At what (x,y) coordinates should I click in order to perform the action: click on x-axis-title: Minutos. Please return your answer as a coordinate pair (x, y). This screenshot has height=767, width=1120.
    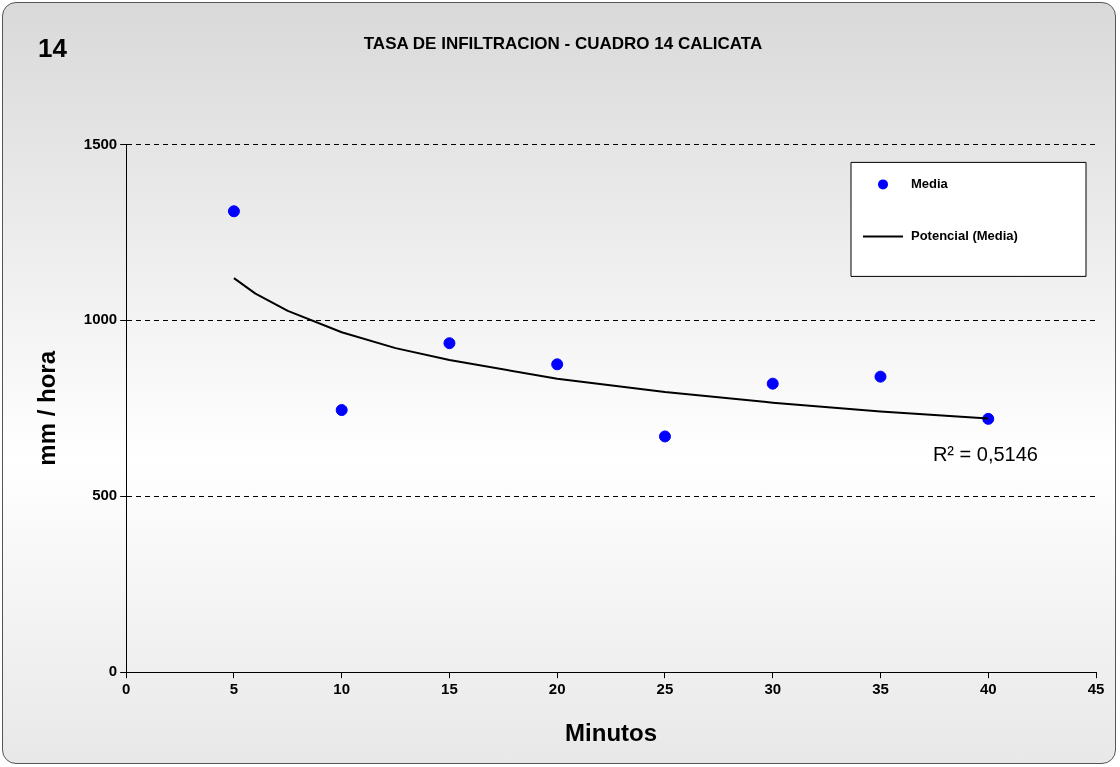
    Looking at the image, I should click on (611, 733).